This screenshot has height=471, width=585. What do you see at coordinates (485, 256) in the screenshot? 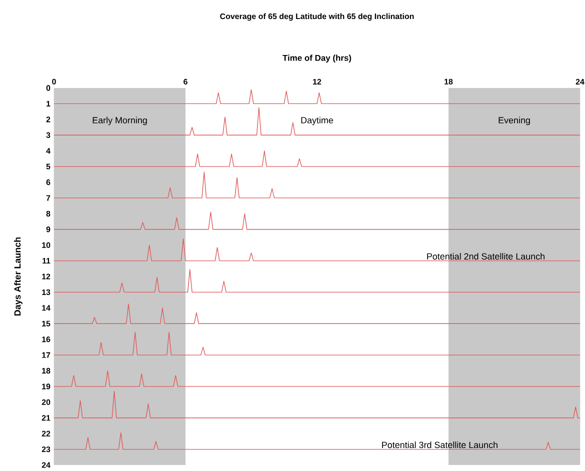
I see `annotation: Potential 2nd Satellite Launch` at bounding box center [485, 256].